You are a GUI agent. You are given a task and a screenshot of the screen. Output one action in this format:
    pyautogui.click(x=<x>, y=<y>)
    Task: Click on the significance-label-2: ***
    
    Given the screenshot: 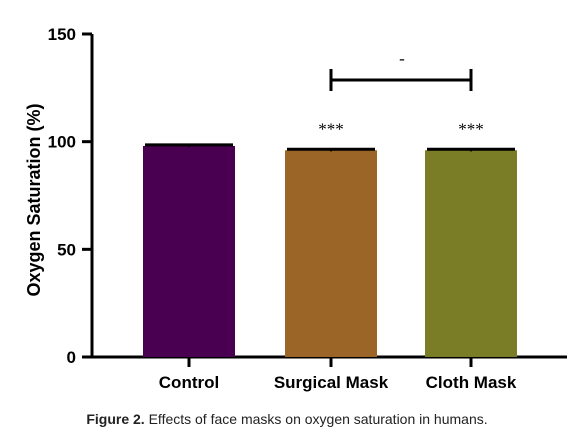 What is the action you would take?
    pyautogui.click(x=471, y=128)
    